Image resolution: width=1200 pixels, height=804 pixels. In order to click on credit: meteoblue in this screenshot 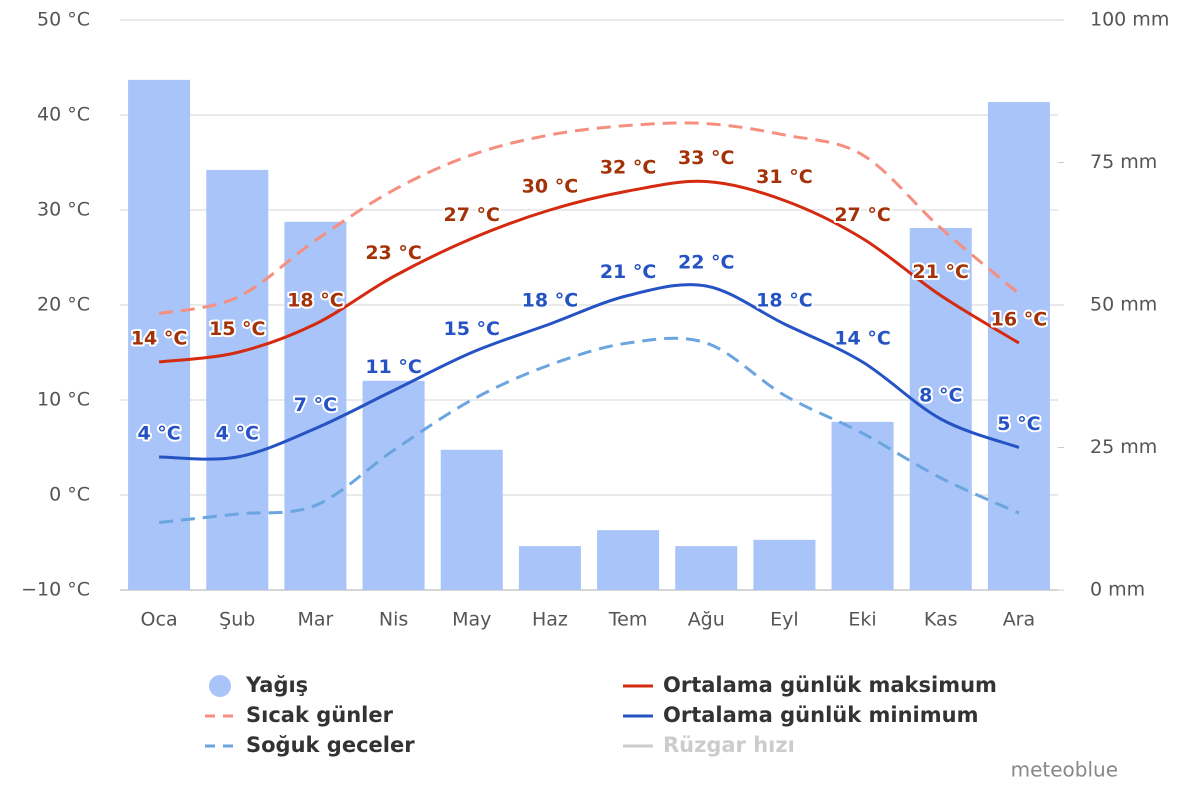, I will do `click(1064, 770)`.